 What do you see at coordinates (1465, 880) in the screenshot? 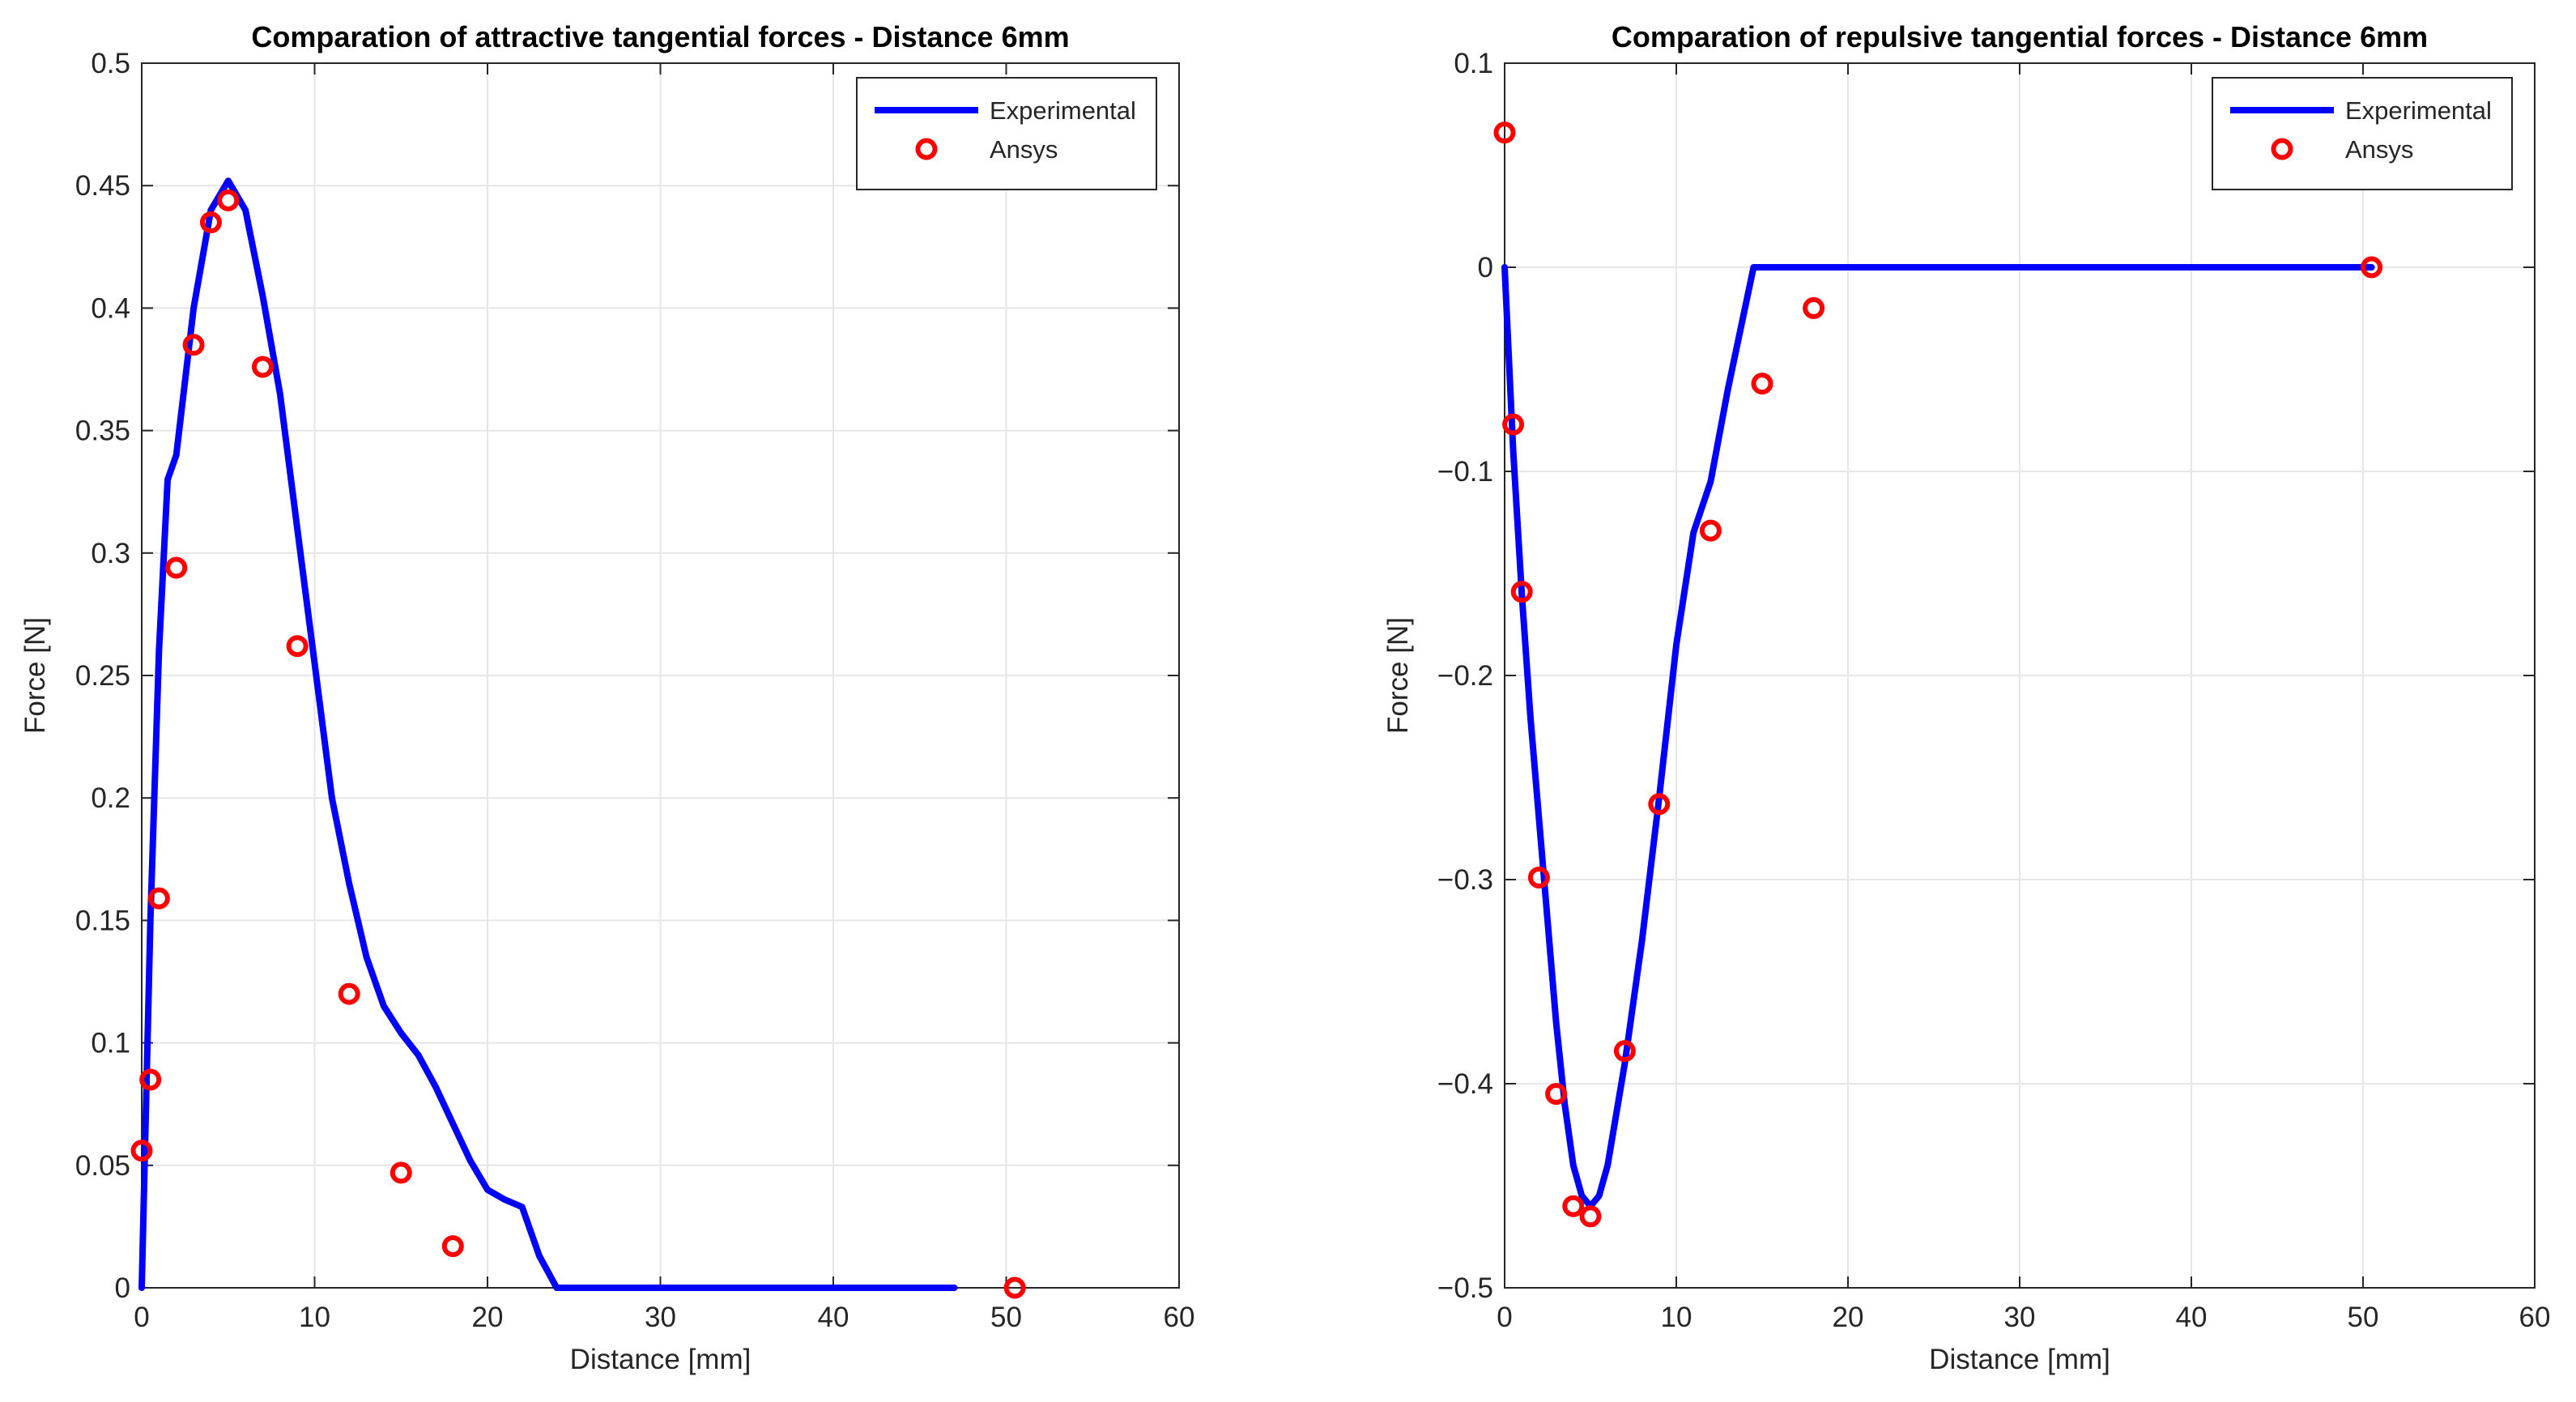
I see `y-tick-label: −0.3` at bounding box center [1465, 880].